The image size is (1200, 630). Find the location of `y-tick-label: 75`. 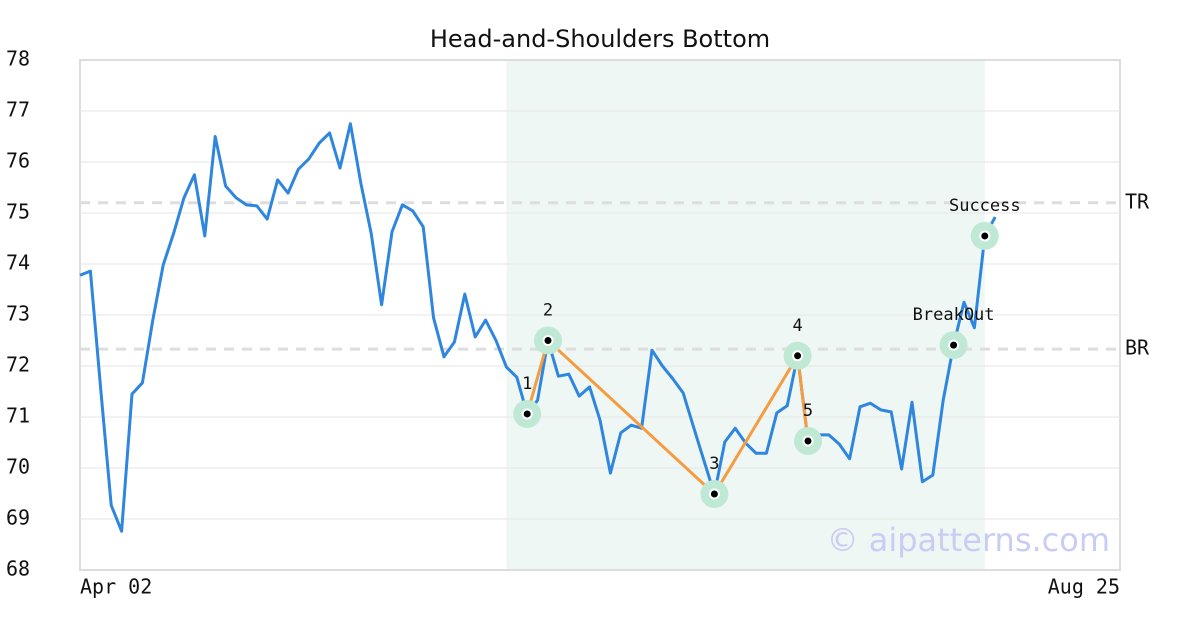

y-tick-label: 75 is located at coordinates (18, 212).